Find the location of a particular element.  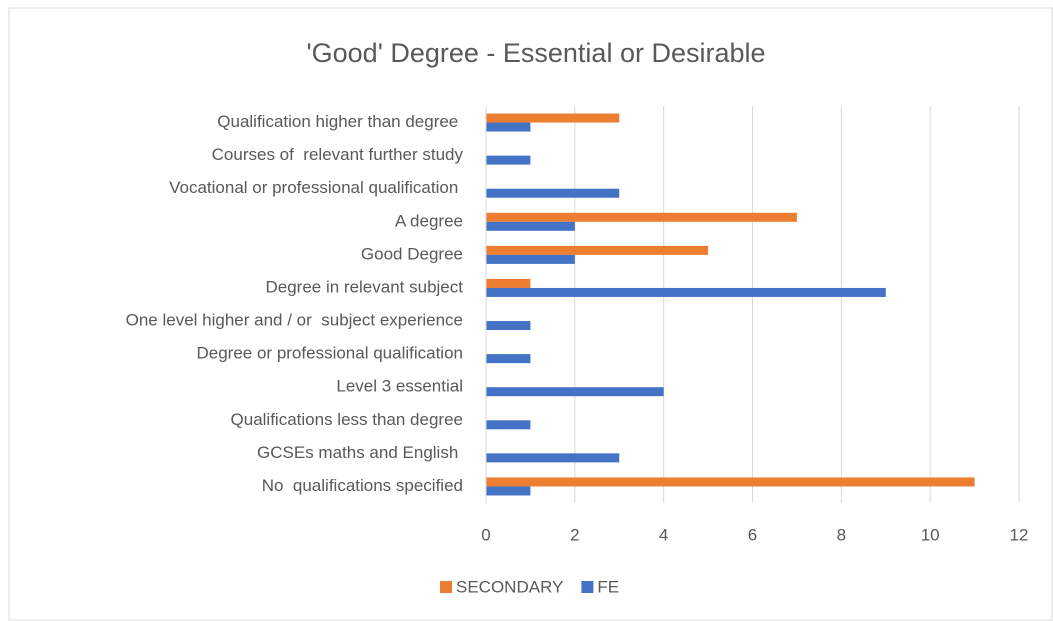

y-tick-label: Degree in relevant subject is located at coordinates (364, 286).